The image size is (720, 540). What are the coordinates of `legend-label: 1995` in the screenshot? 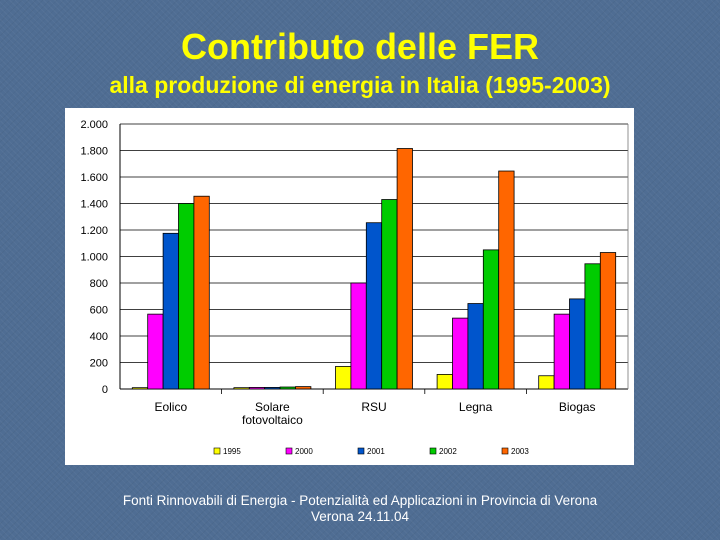 It's located at (232, 451).